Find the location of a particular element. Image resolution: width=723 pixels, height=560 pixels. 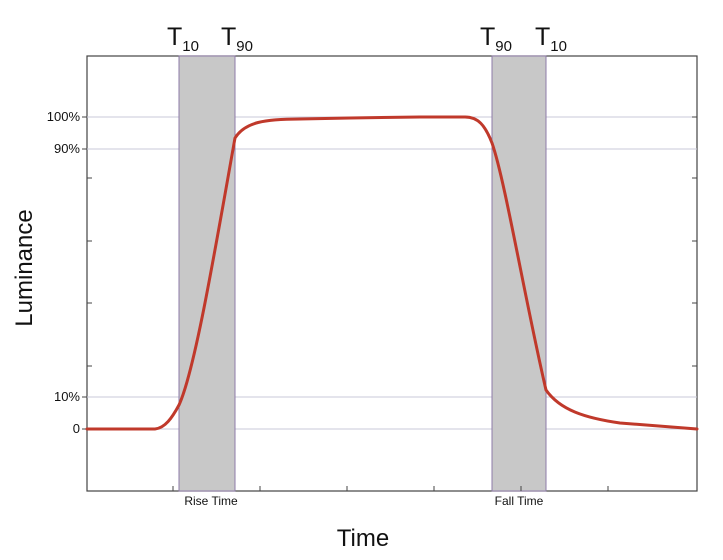

rise-time-band is located at coordinates (207, 273).